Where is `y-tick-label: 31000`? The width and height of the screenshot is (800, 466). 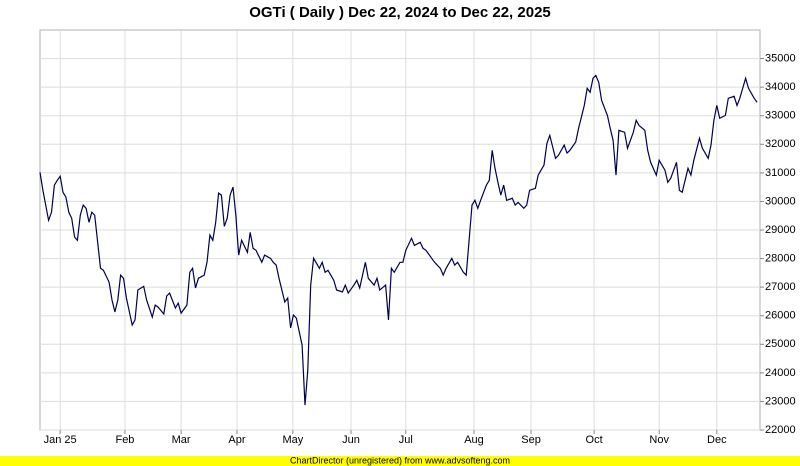 y-tick-label: 31000 is located at coordinates (780, 173).